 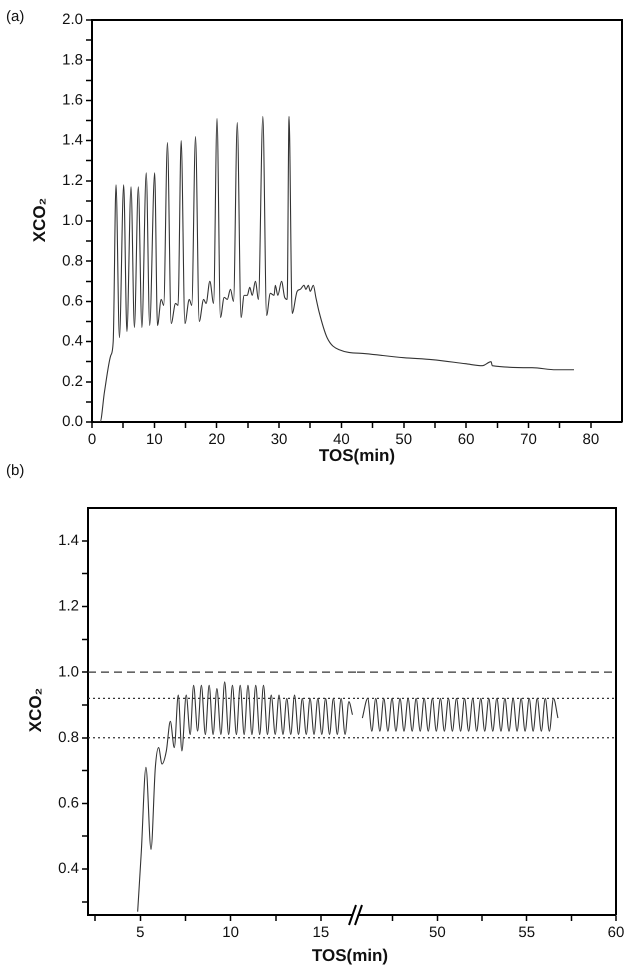 I want to click on chart-title: (a), so click(x=15, y=16).